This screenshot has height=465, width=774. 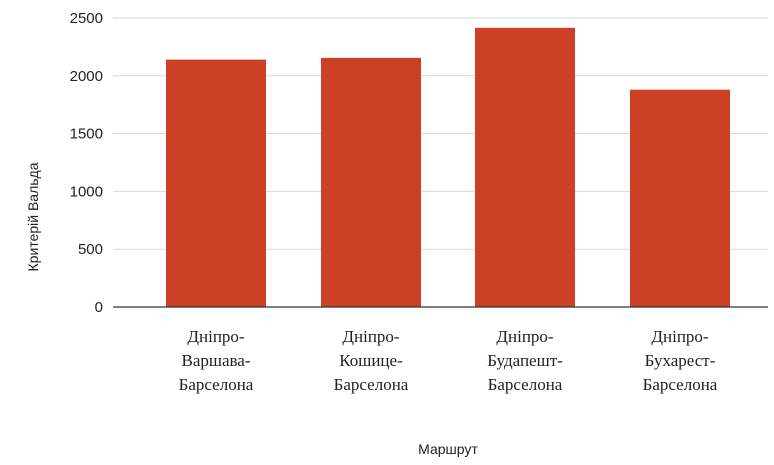 What do you see at coordinates (86, 163) in the screenshot?
I see `y-tick-labels: 0 500 1000 1500 2000 2500` at bounding box center [86, 163].